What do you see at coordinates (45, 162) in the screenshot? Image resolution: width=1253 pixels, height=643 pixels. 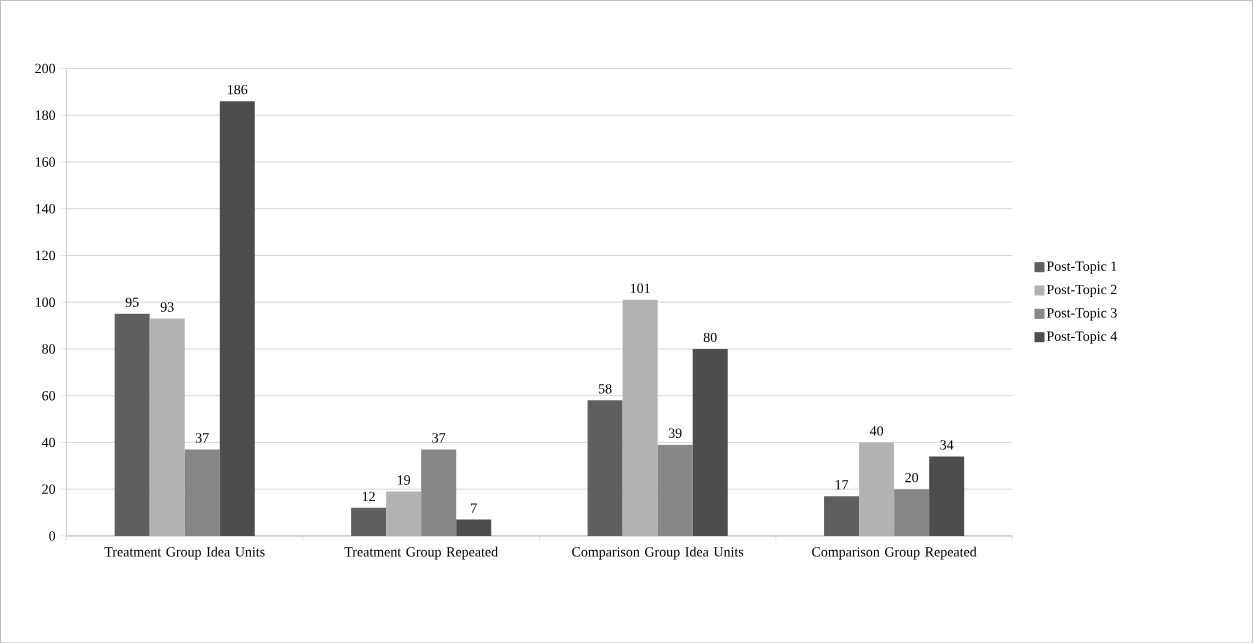 I see `y-tick-label: 160` at bounding box center [45, 162].